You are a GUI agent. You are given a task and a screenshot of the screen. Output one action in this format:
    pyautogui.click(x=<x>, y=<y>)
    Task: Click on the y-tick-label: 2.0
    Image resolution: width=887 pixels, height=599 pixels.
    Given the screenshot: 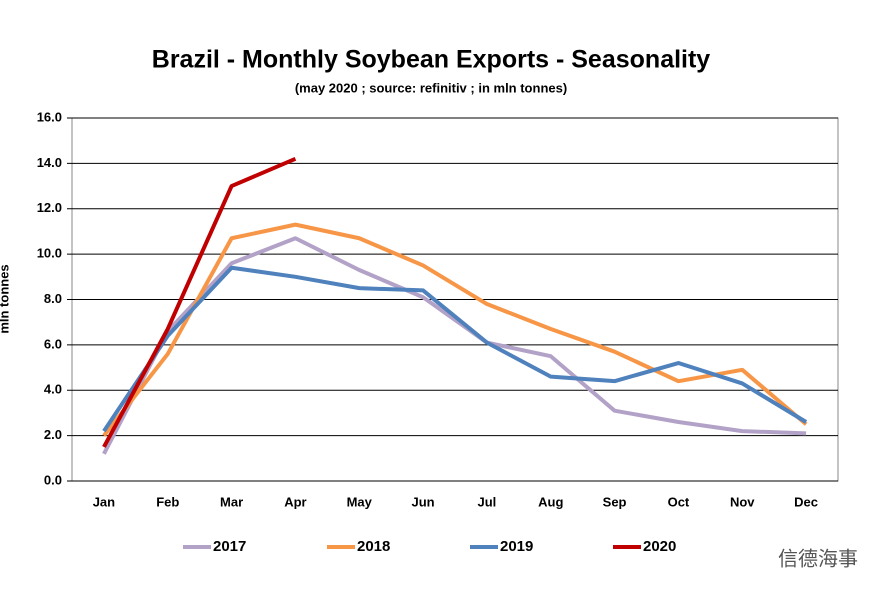 What is the action you would take?
    pyautogui.click(x=53, y=434)
    